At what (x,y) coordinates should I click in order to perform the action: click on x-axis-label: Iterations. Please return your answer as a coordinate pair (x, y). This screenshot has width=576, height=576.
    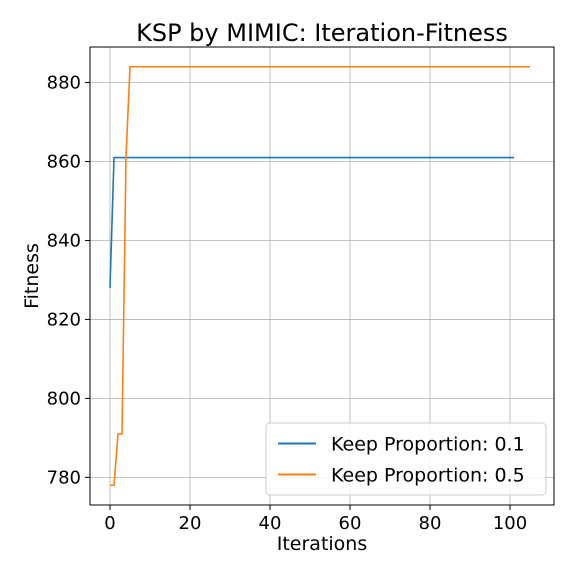
    Looking at the image, I should click on (322, 544).